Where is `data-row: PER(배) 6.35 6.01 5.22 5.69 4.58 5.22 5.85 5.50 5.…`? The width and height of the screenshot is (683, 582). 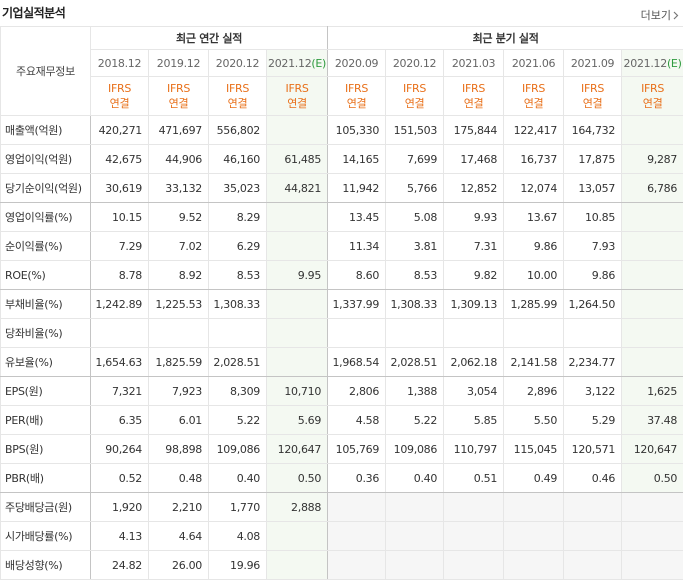
data-row: PER(배) 6.35 6.01 5.22 5.69 4.58 5.22 5.85 5.50 5.… is located at coordinates (341, 420).